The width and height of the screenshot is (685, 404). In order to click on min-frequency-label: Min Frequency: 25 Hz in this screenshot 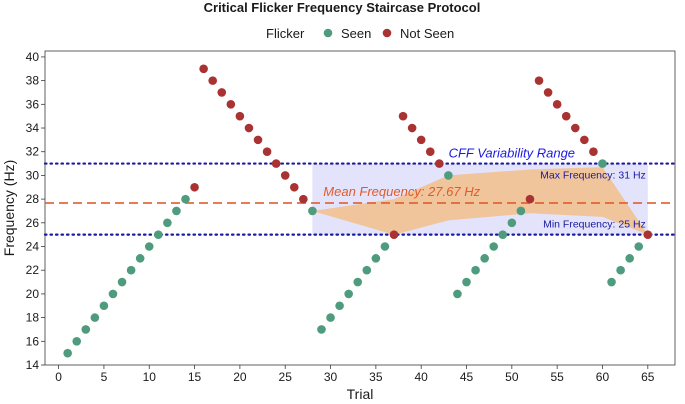, I will do `click(594, 225)`.